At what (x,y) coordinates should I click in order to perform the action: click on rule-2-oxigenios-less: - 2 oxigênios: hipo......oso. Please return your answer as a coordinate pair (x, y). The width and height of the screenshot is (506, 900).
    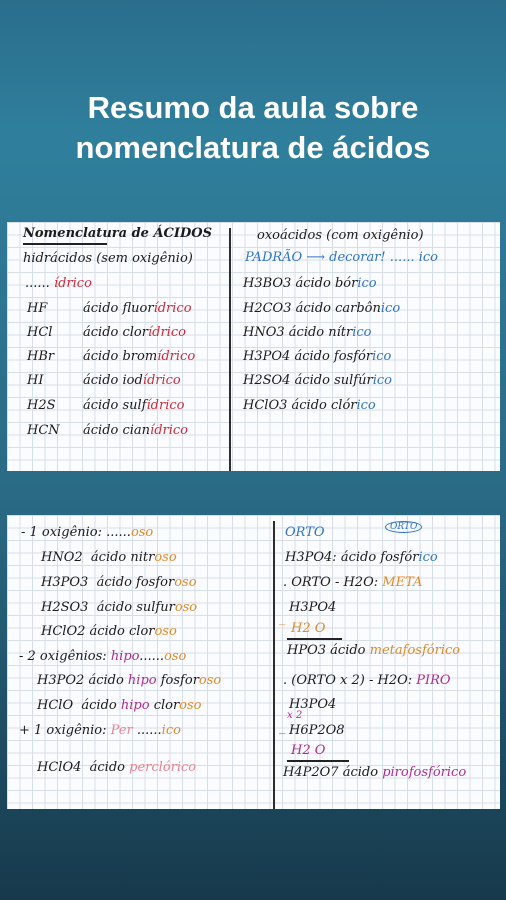
    Looking at the image, I should click on (103, 656).